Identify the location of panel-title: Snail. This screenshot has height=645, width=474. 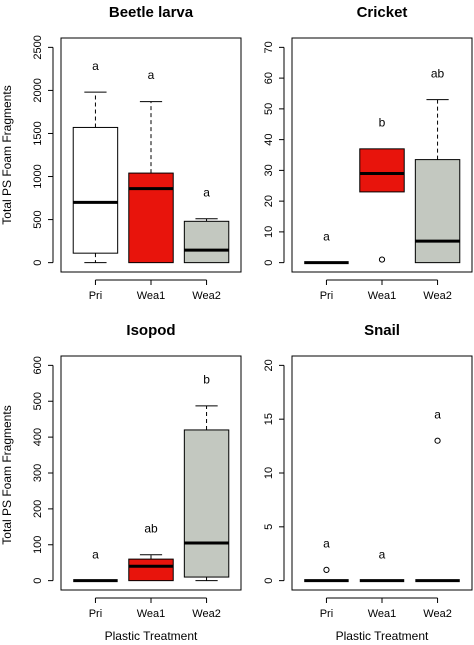
(382, 330).